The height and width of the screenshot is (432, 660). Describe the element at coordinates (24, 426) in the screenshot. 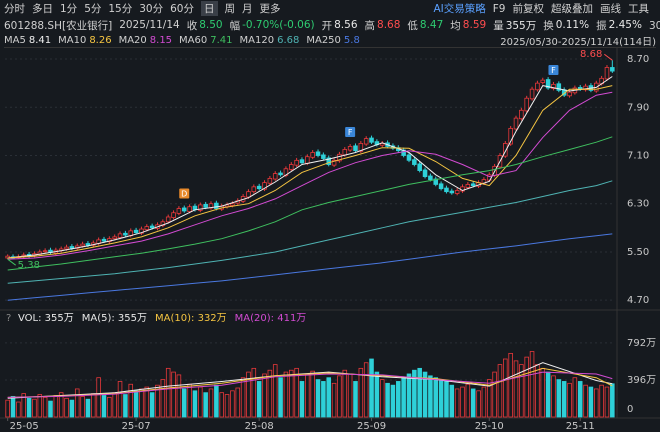

I see `x-tick-label: 25-05` at that location.